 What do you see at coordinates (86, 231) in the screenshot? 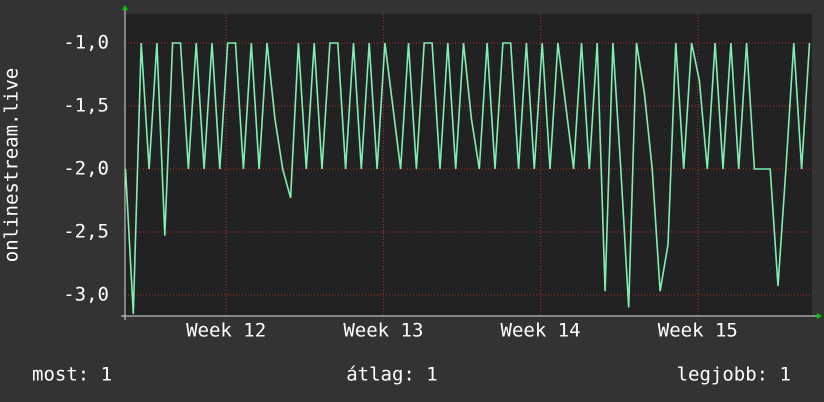
I see `y-tick-label: -2,5` at bounding box center [86, 231].